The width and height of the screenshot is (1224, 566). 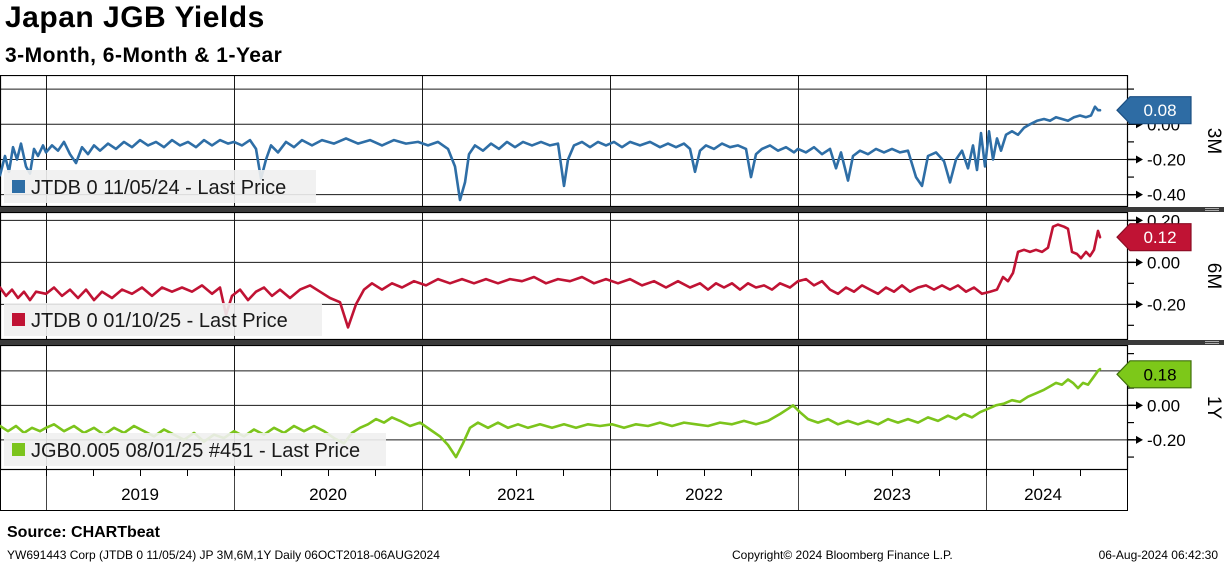 I want to click on axis-title-6m: 6M, so click(x=1213, y=276).